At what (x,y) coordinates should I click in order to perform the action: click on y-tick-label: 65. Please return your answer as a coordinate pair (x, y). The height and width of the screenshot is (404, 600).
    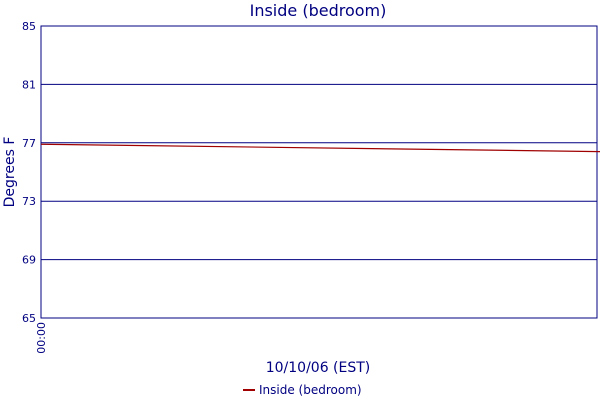
    Looking at the image, I should click on (29, 318).